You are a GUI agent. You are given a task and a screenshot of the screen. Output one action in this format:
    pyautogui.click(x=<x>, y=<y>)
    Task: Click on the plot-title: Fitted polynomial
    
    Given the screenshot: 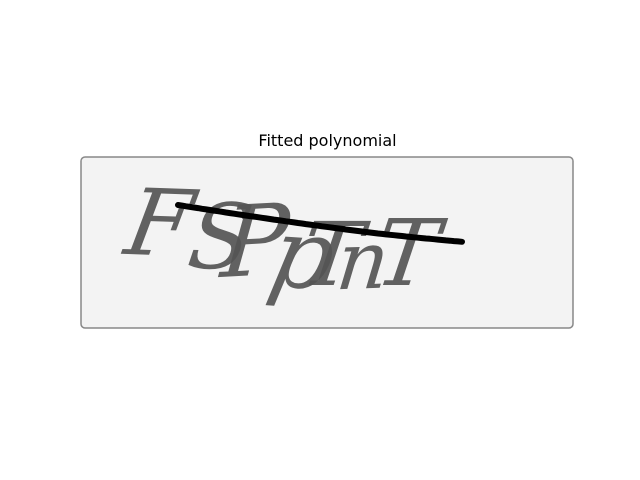 What is the action you would take?
    pyautogui.click(x=327, y=140)
    